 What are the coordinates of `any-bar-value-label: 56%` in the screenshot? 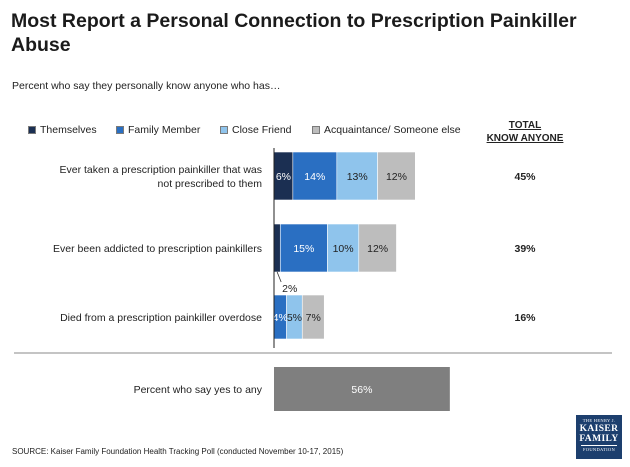 It's located at (361, 390).